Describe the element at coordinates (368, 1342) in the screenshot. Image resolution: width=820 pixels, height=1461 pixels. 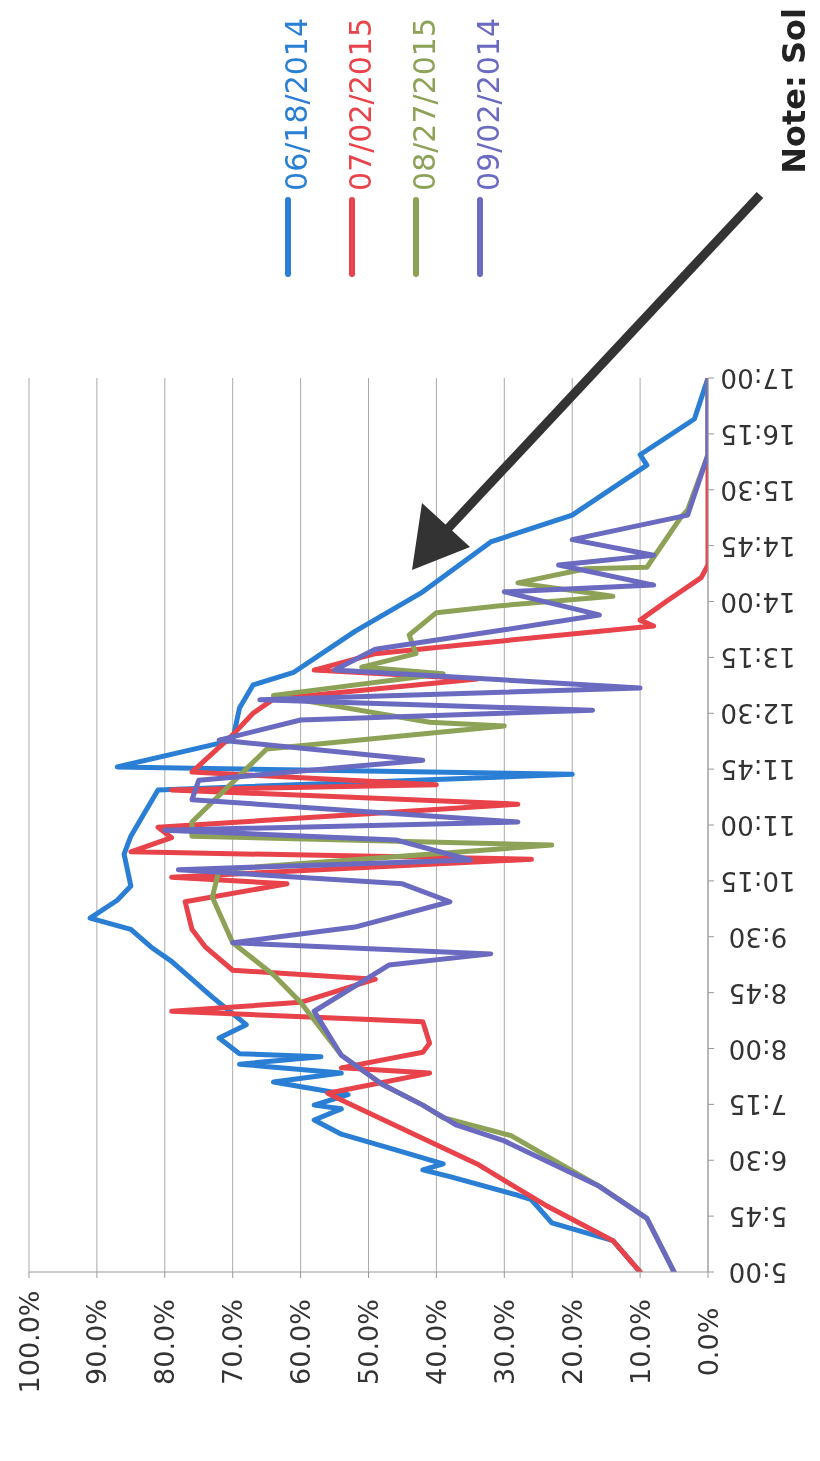
I see `x-tick-label: 50.0%` at that location.